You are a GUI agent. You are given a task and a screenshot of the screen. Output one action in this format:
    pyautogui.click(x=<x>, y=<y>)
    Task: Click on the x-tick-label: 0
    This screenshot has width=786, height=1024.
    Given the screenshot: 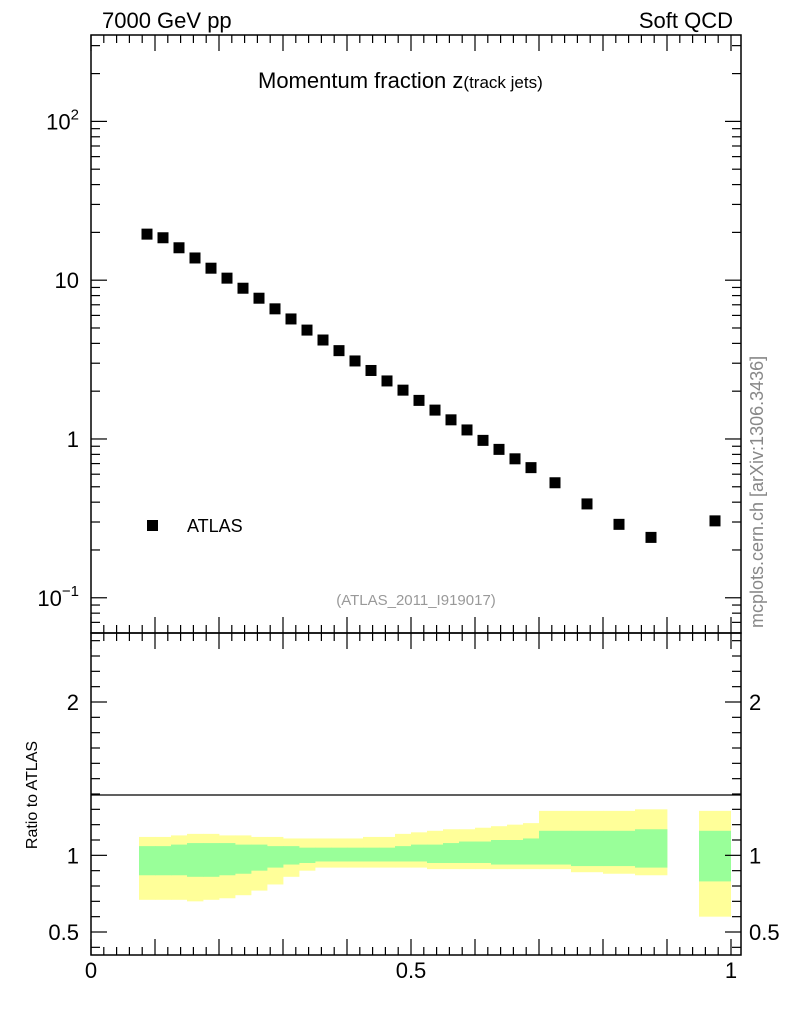 What is the action you would take?
    pyautogui.click(x=91, y=970)
    